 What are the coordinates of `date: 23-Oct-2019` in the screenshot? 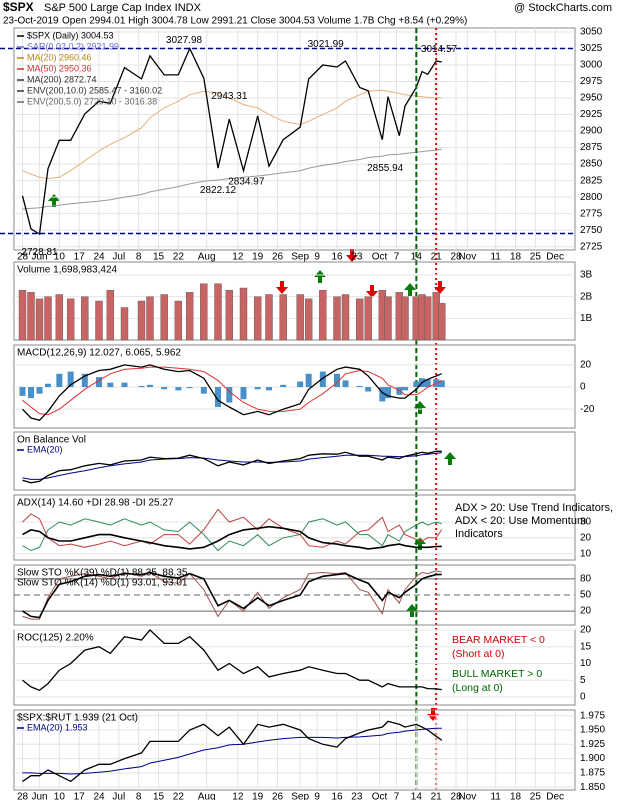 It's located at (31, 21).